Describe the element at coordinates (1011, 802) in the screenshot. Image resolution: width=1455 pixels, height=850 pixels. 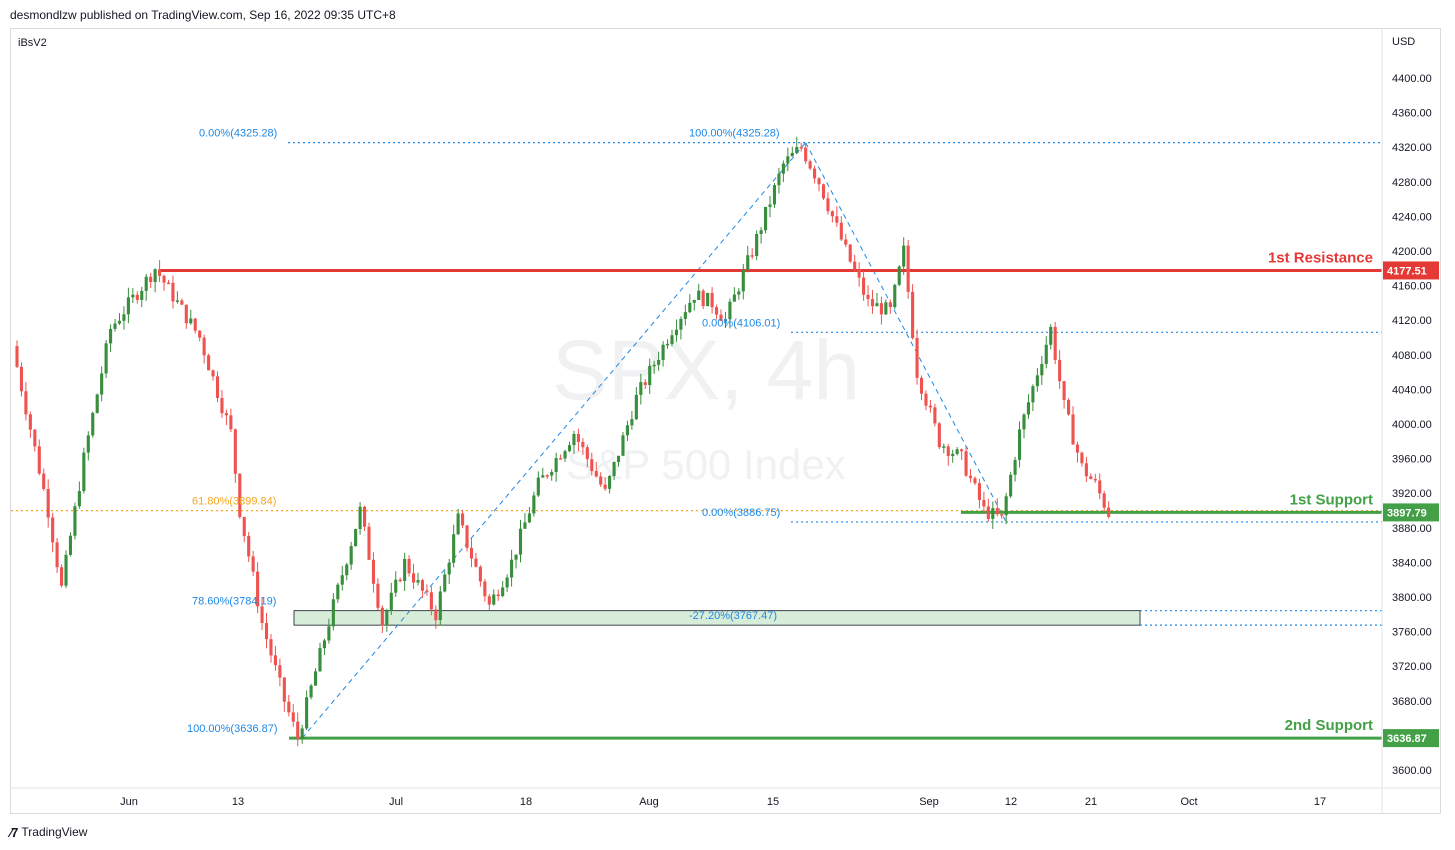
I see `time-tick-label: 12` at that location.